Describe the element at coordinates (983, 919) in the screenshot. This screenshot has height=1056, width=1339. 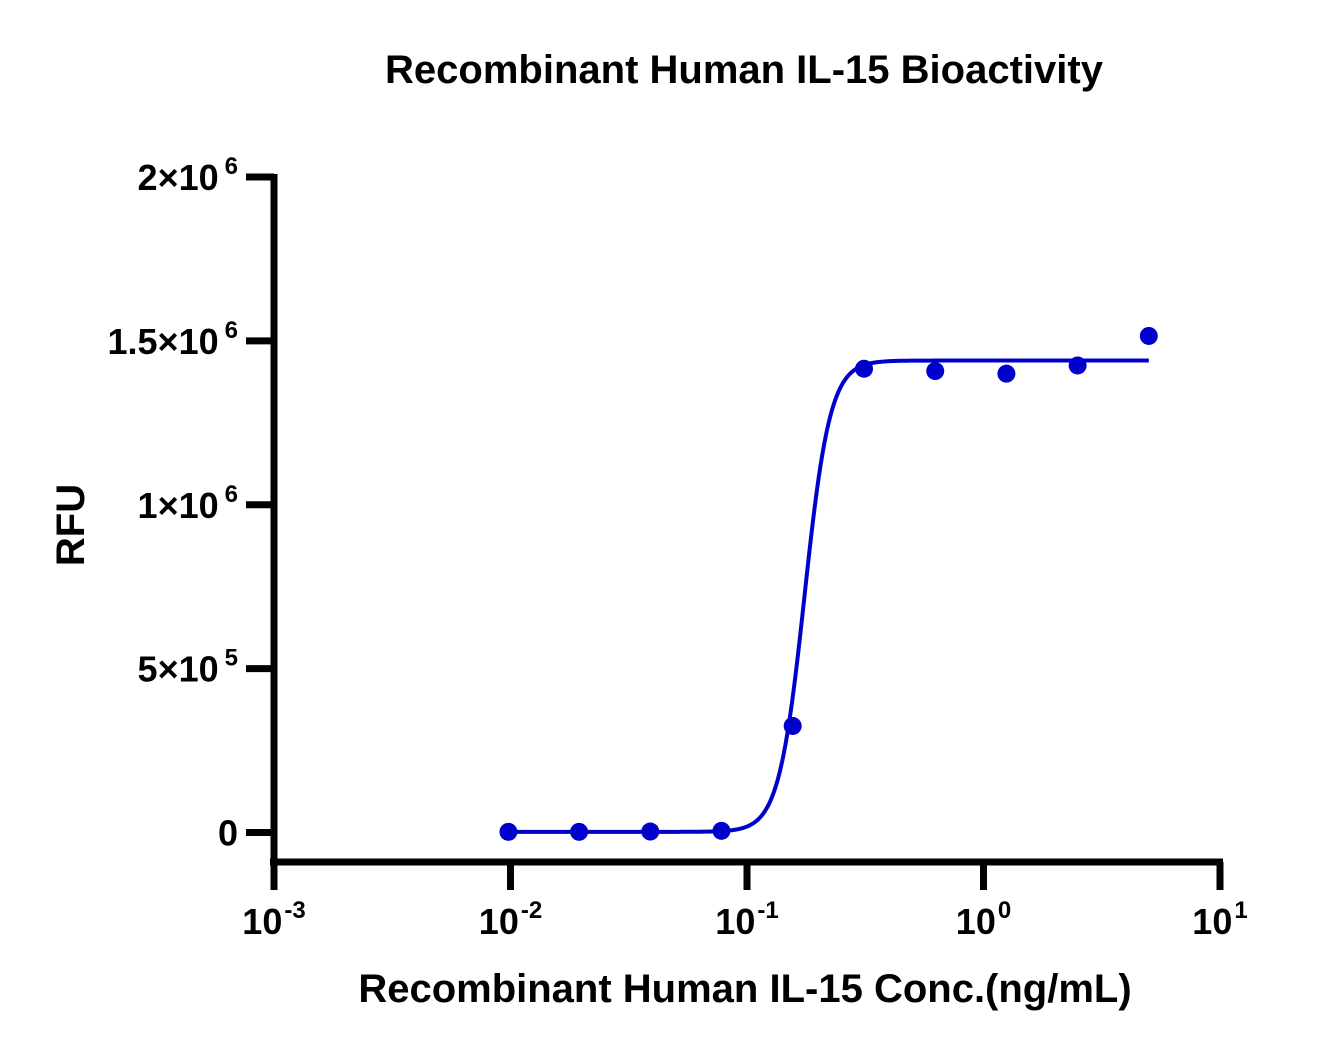
I see `x-tick-label: 10⁰` at that location.